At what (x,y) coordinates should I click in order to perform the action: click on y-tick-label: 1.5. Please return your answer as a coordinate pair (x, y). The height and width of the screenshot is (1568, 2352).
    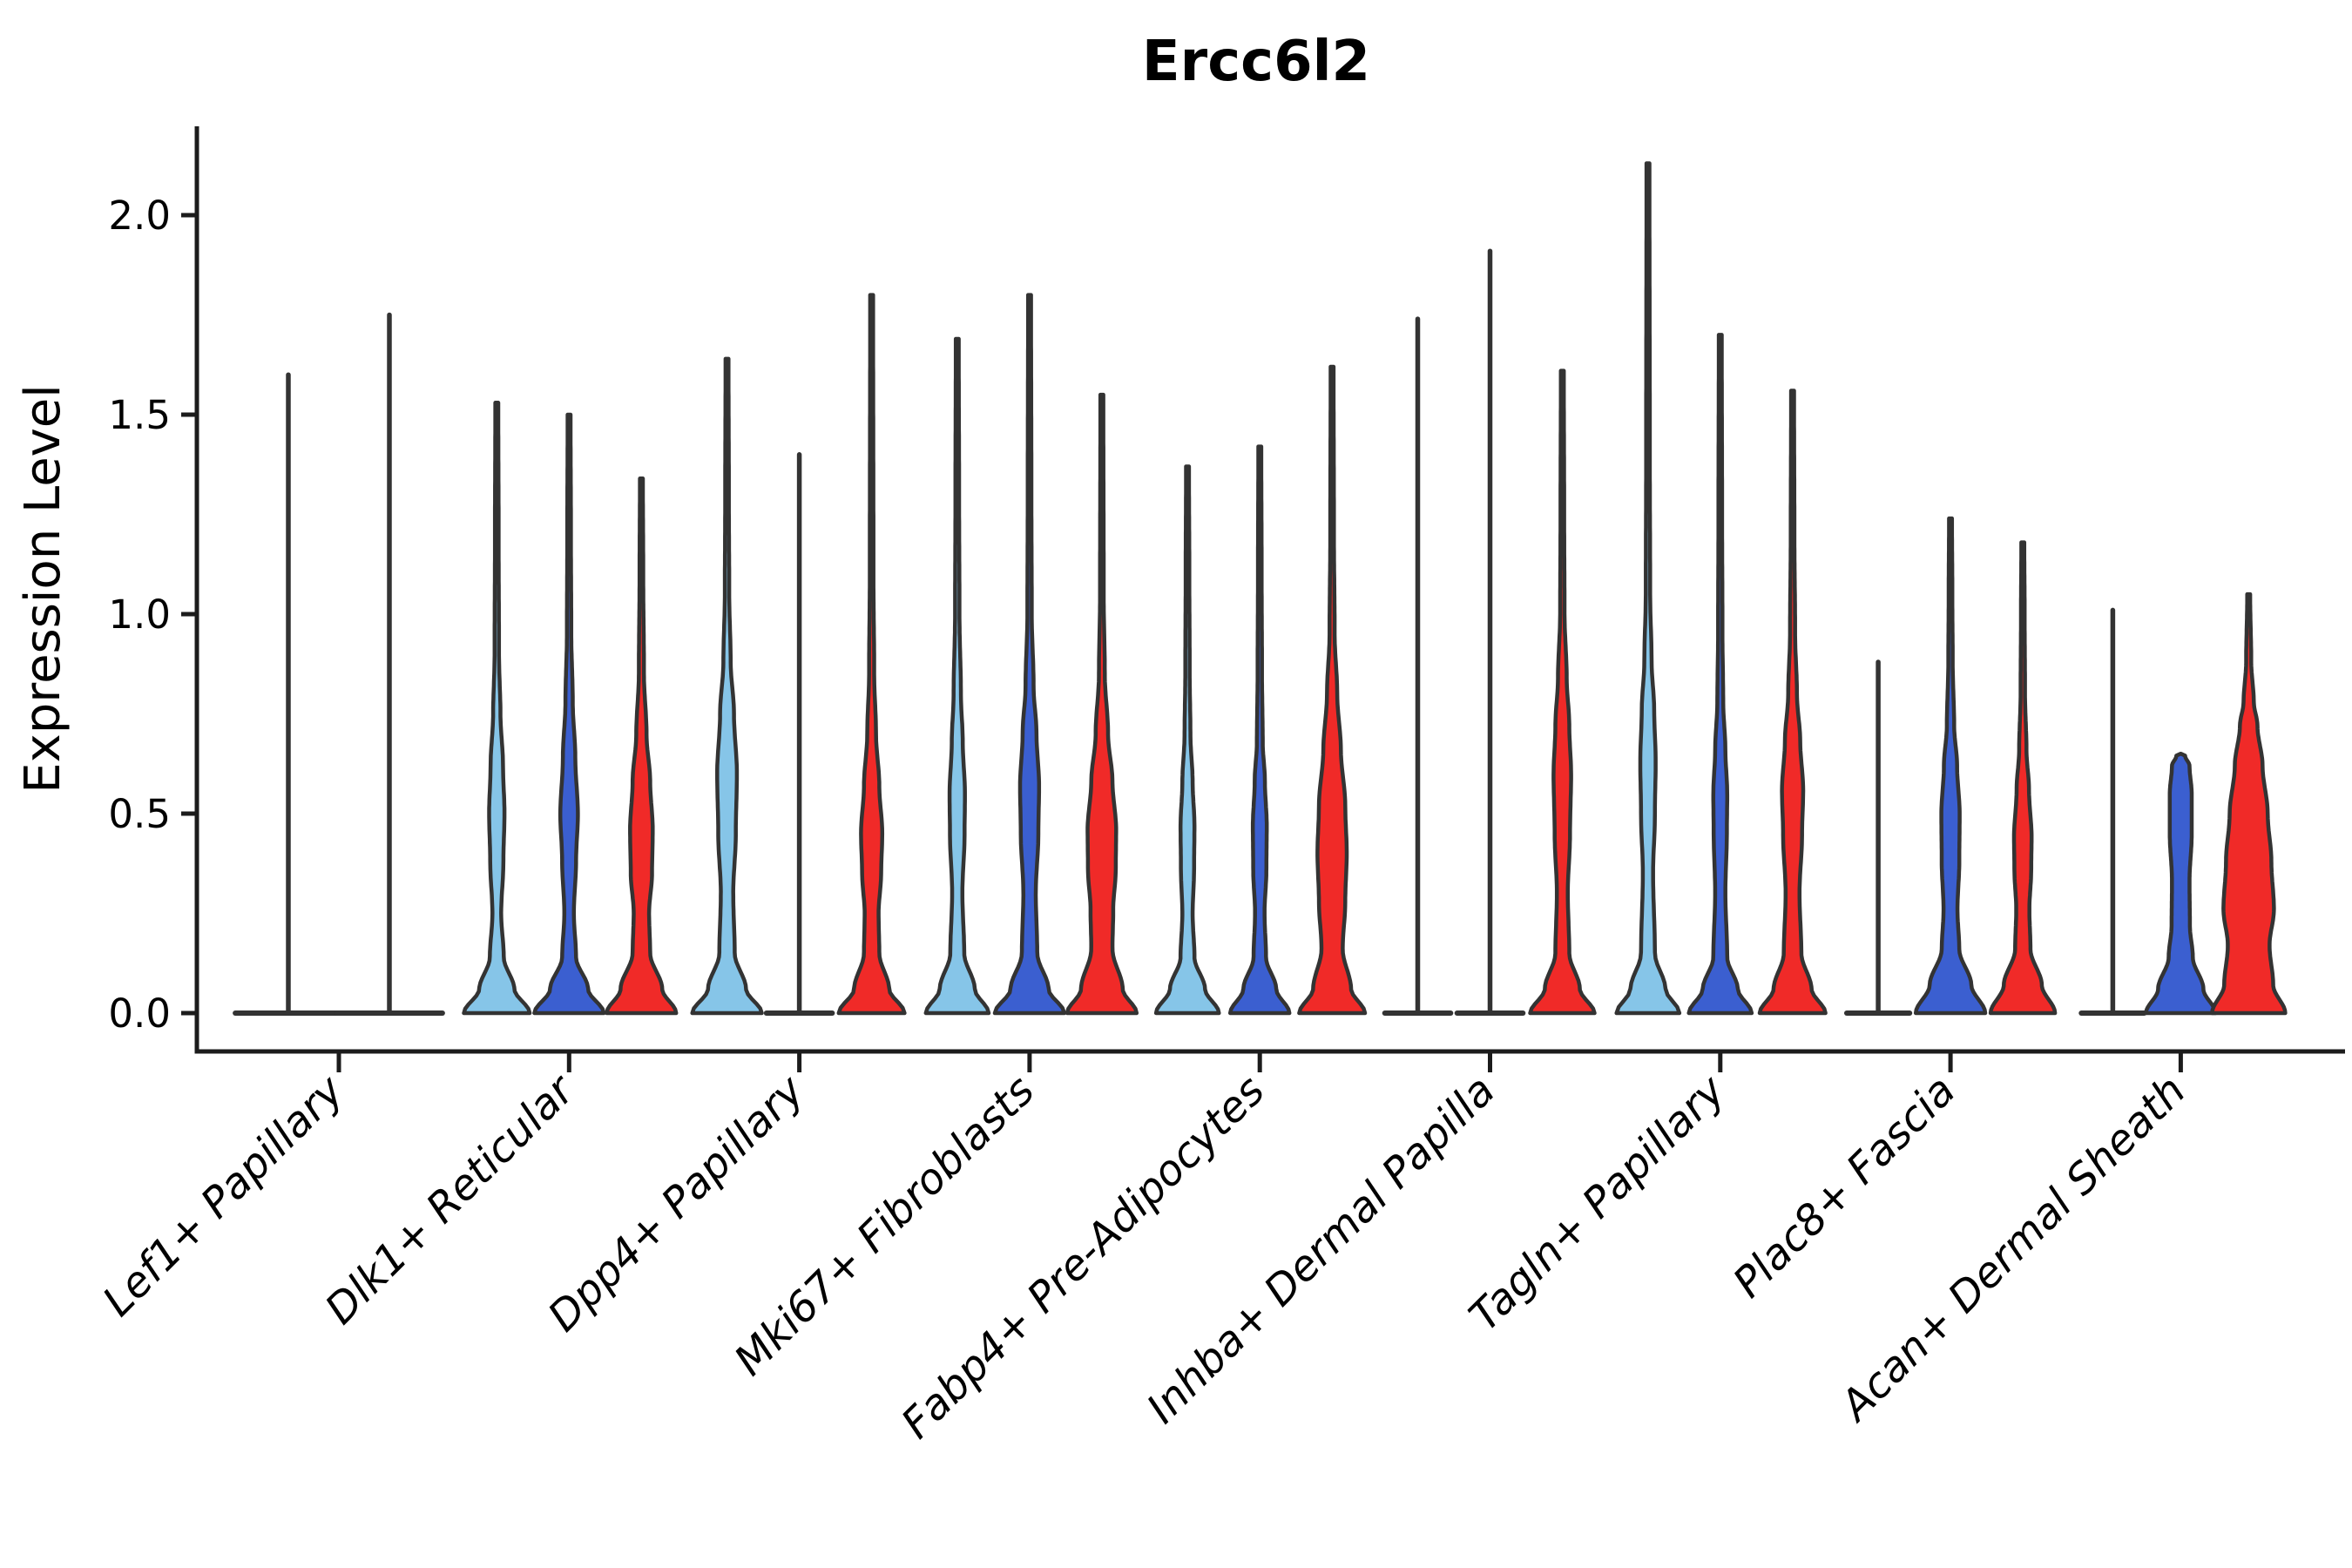
    Looking at the image, I should click on (139, 415).